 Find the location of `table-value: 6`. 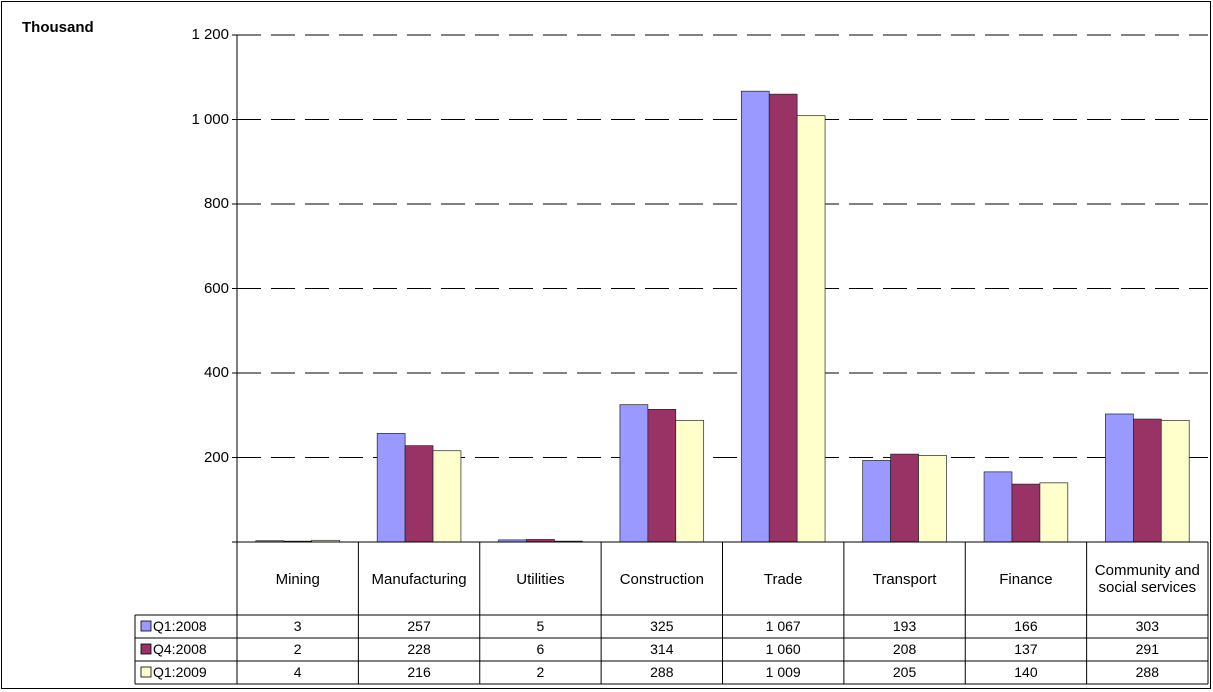

table-value: 6 is located at coordinates (540, 649).